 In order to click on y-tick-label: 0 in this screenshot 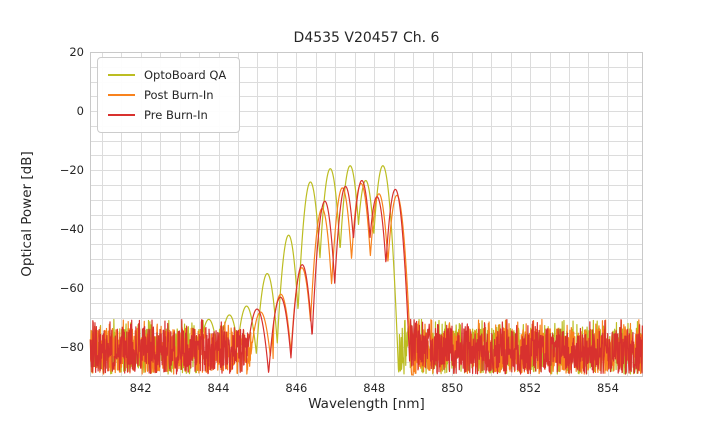, I will do `click(80, 110)`.